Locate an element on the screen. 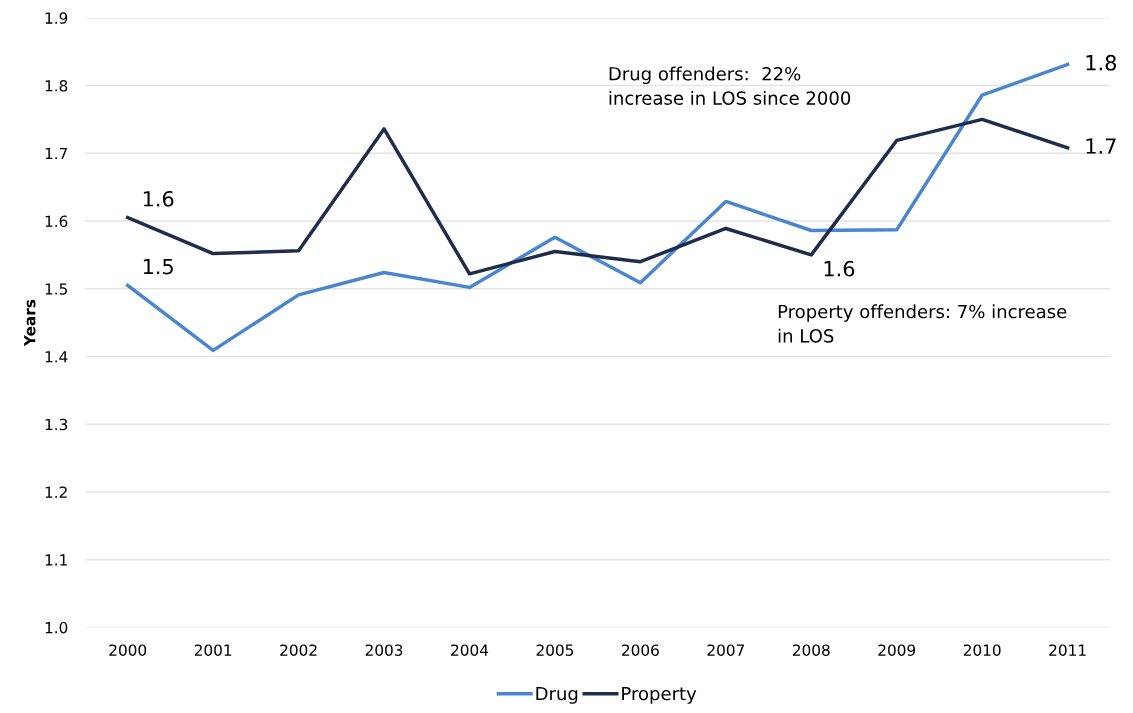 This screenshot has width=1133, height=713. x-tick-label: 2011 is located at coordinates (1067, 650).